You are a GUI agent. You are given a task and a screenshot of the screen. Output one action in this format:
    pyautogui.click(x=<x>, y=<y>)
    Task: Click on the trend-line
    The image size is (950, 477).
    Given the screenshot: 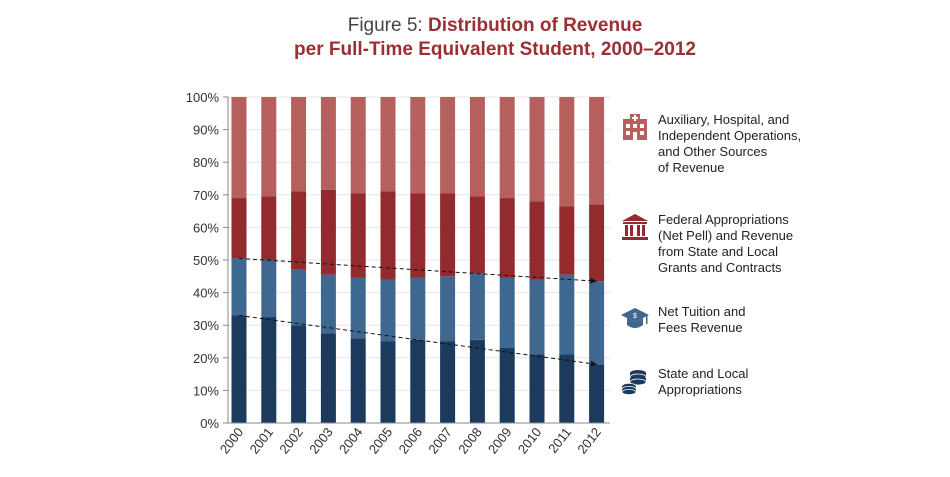 What is the action you would take?
    pyautogui.click(x=417, y=270)
    